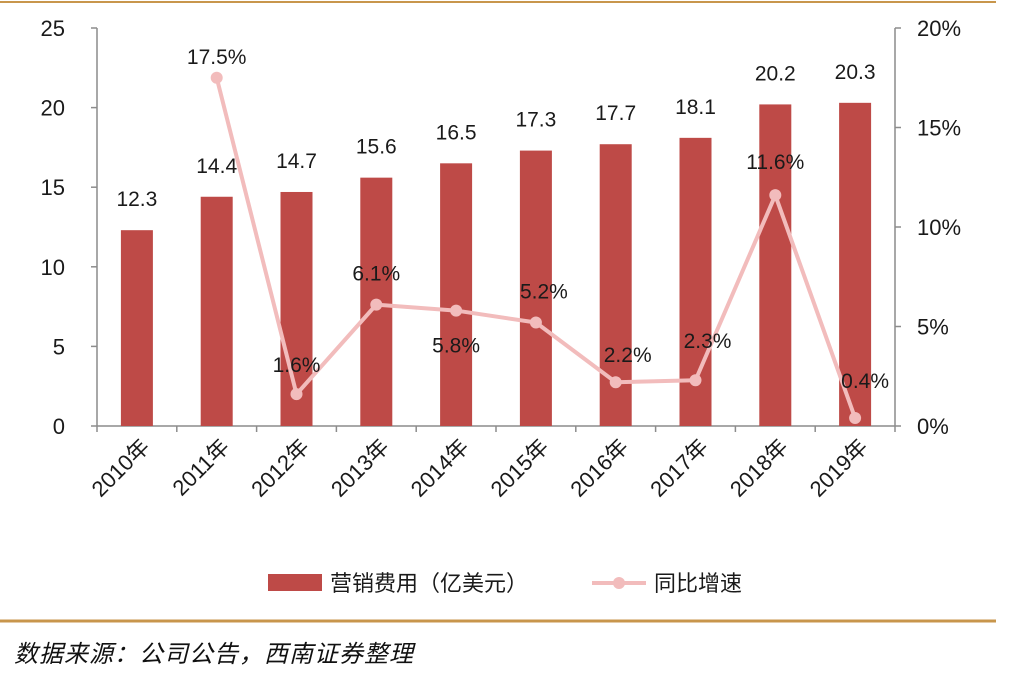  I want to click on growth-value-label: 2.3%, so click(708, 341).